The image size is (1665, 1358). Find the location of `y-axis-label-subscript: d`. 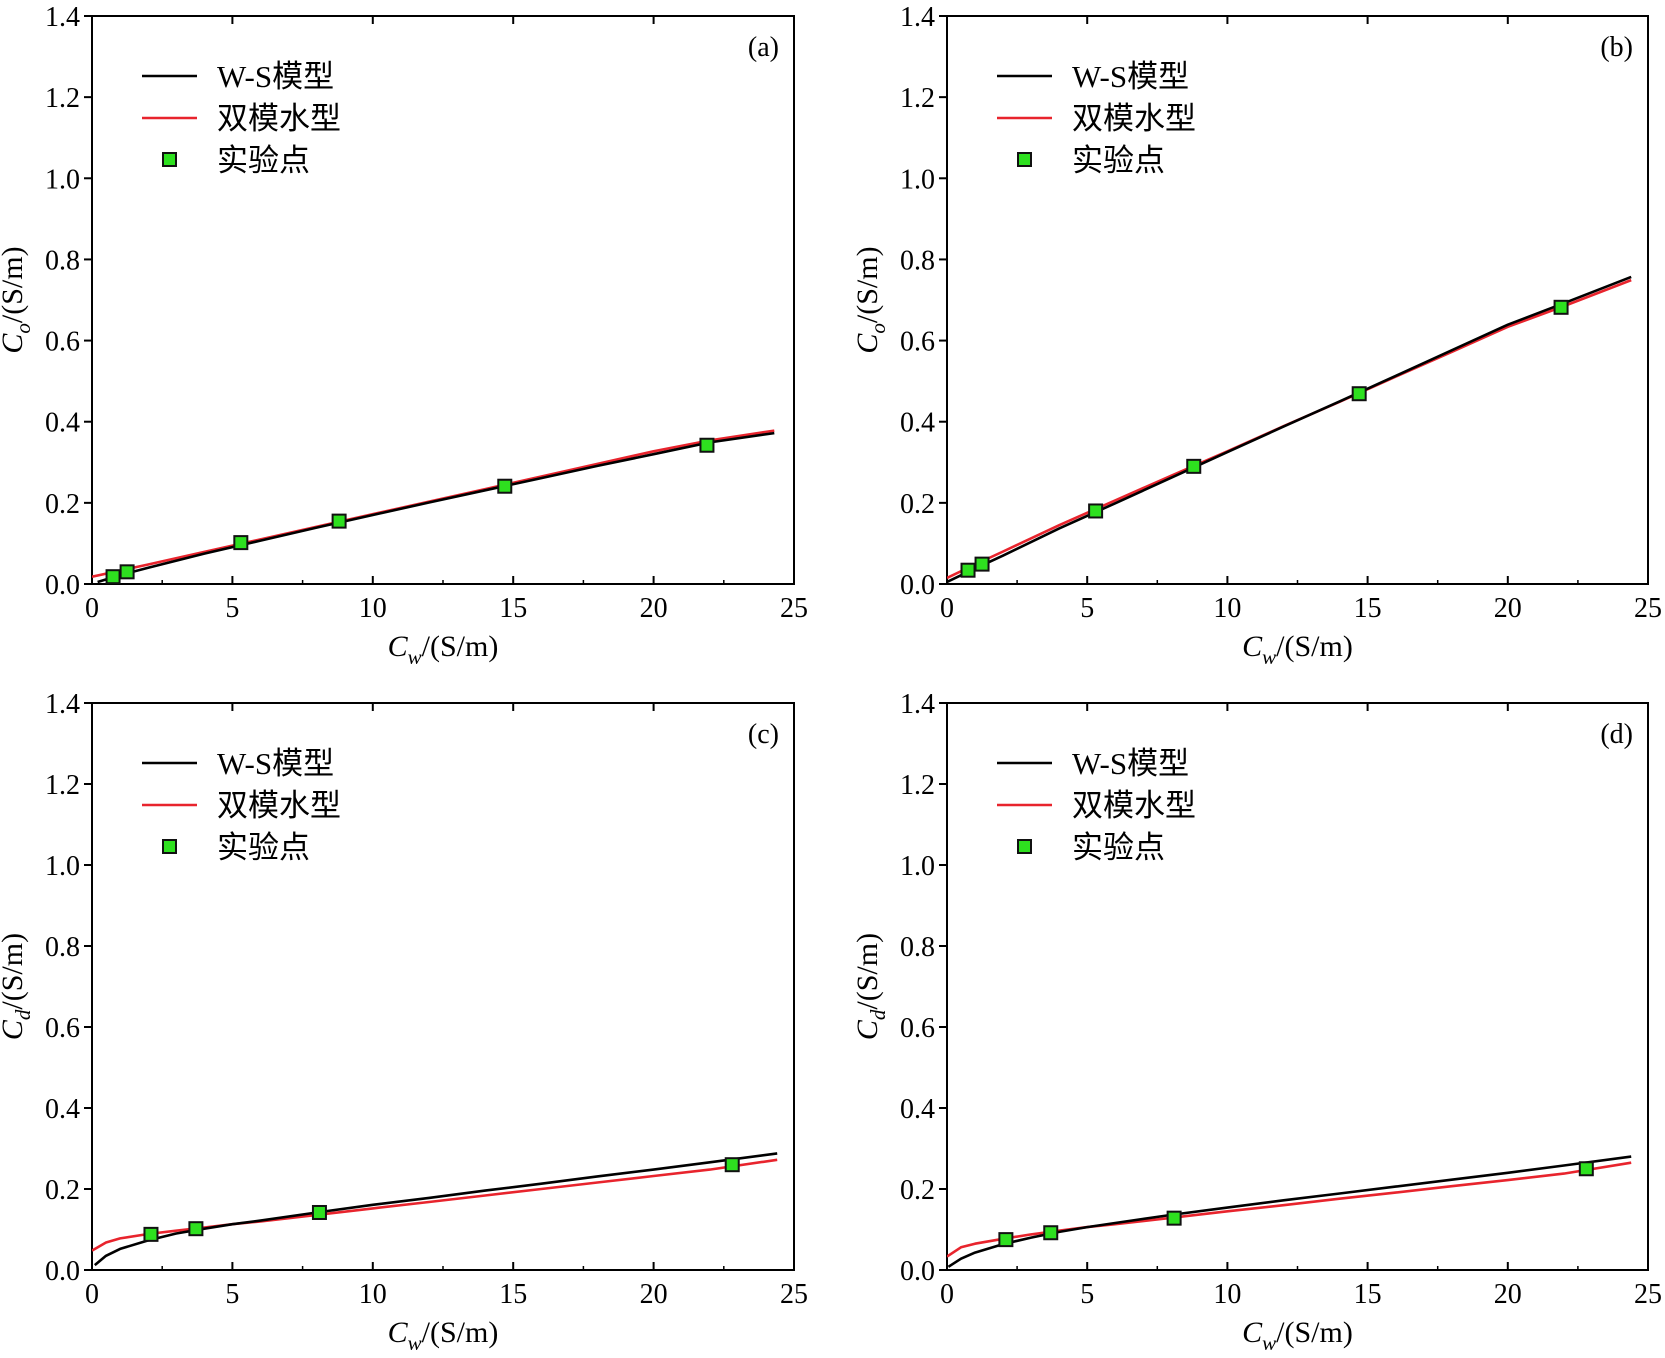

y-axis-label-subscript: d is located at coordinates (878, 1014).